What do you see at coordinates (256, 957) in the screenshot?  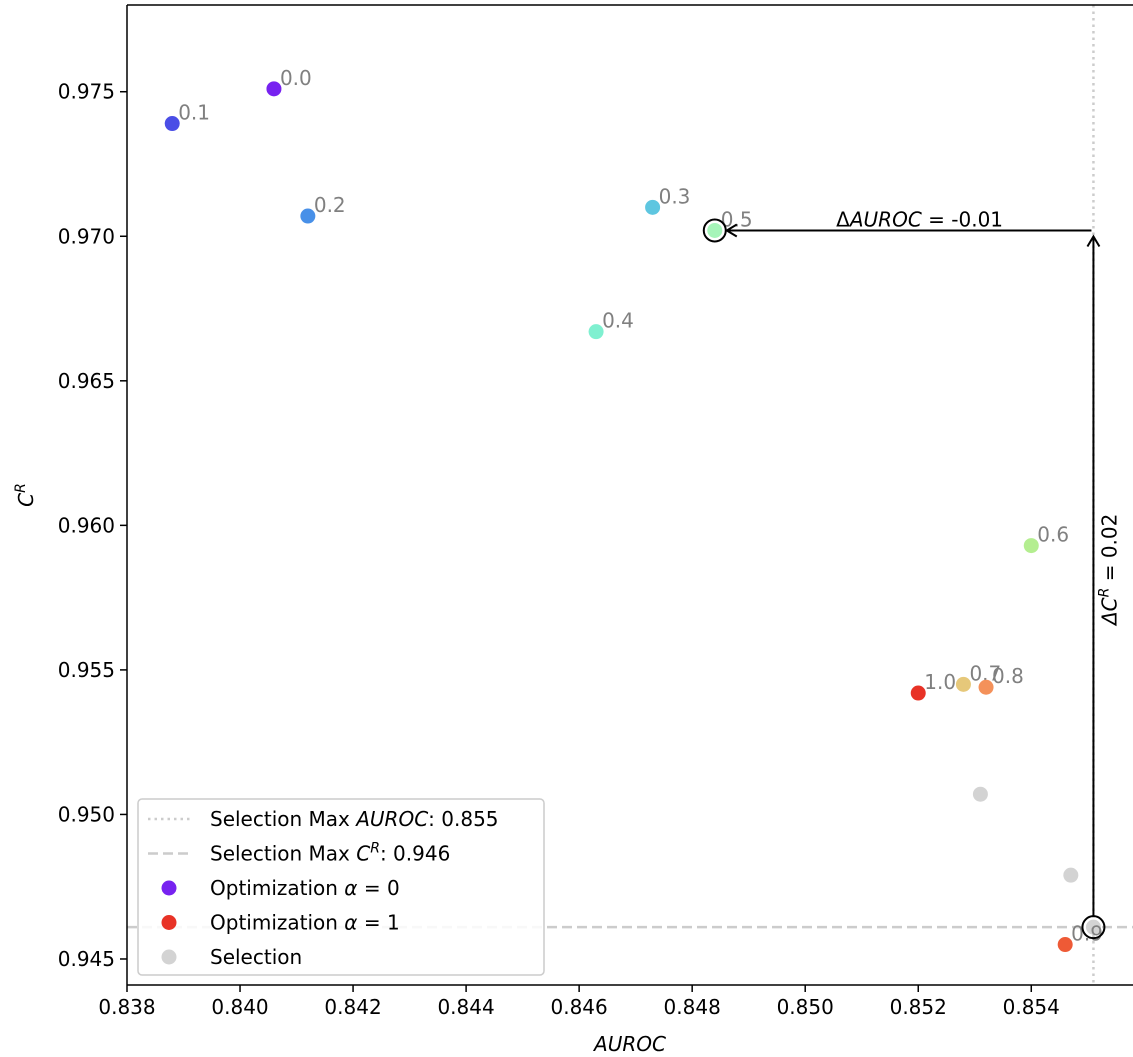 I see `legend-label: Selection` at bounding box center [256, 957].